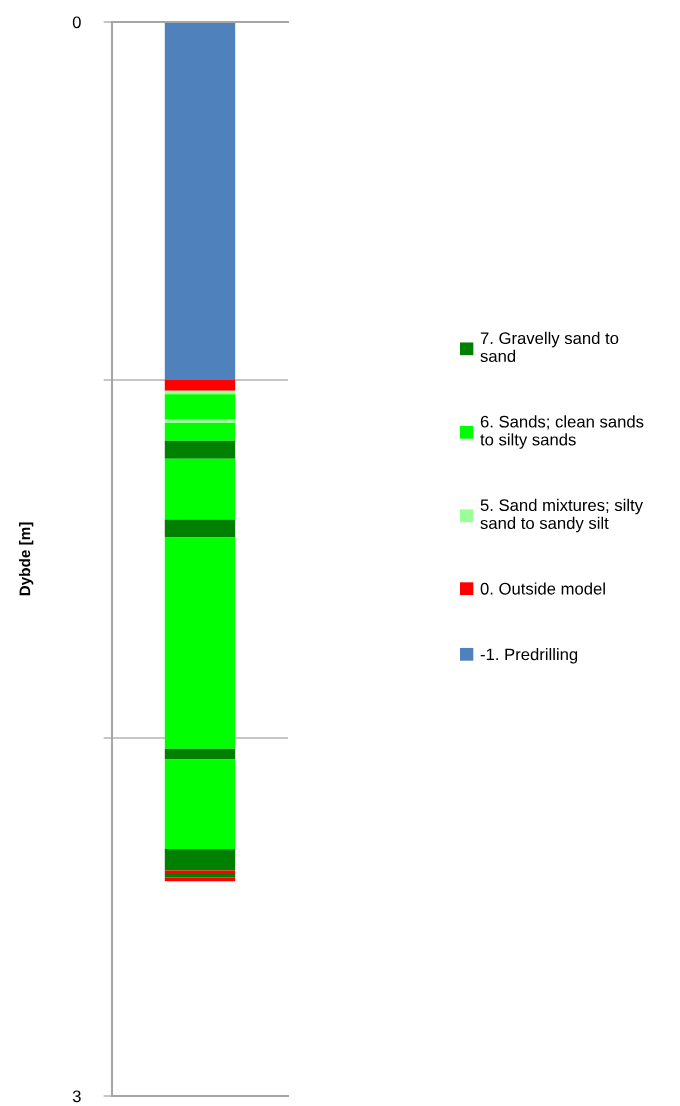 This screenshot has height=1106, width=680. Describe the element at coordinates (561, 515) in the screenshot. I see `legend-label: 5. Sand mixtures; silty sand to sandy silt` at that location.